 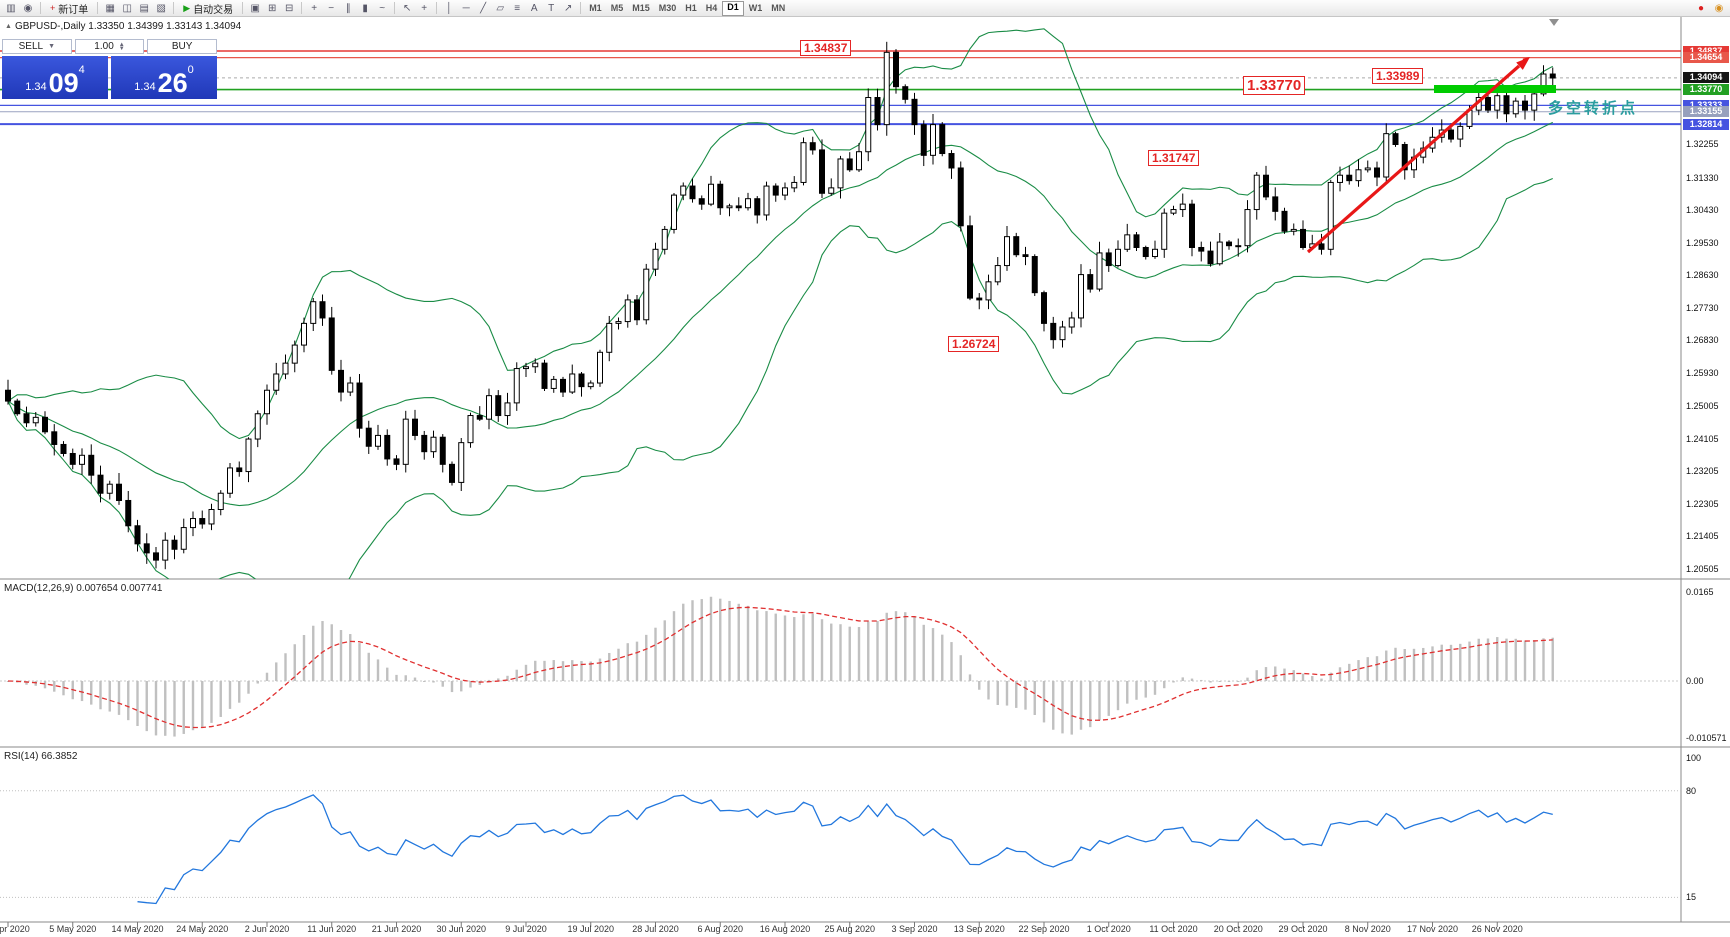 What do you see at coordinates (172, 83) in the screenshot?
I see `buy-price-big: 26` at bounding box center [172, 83].